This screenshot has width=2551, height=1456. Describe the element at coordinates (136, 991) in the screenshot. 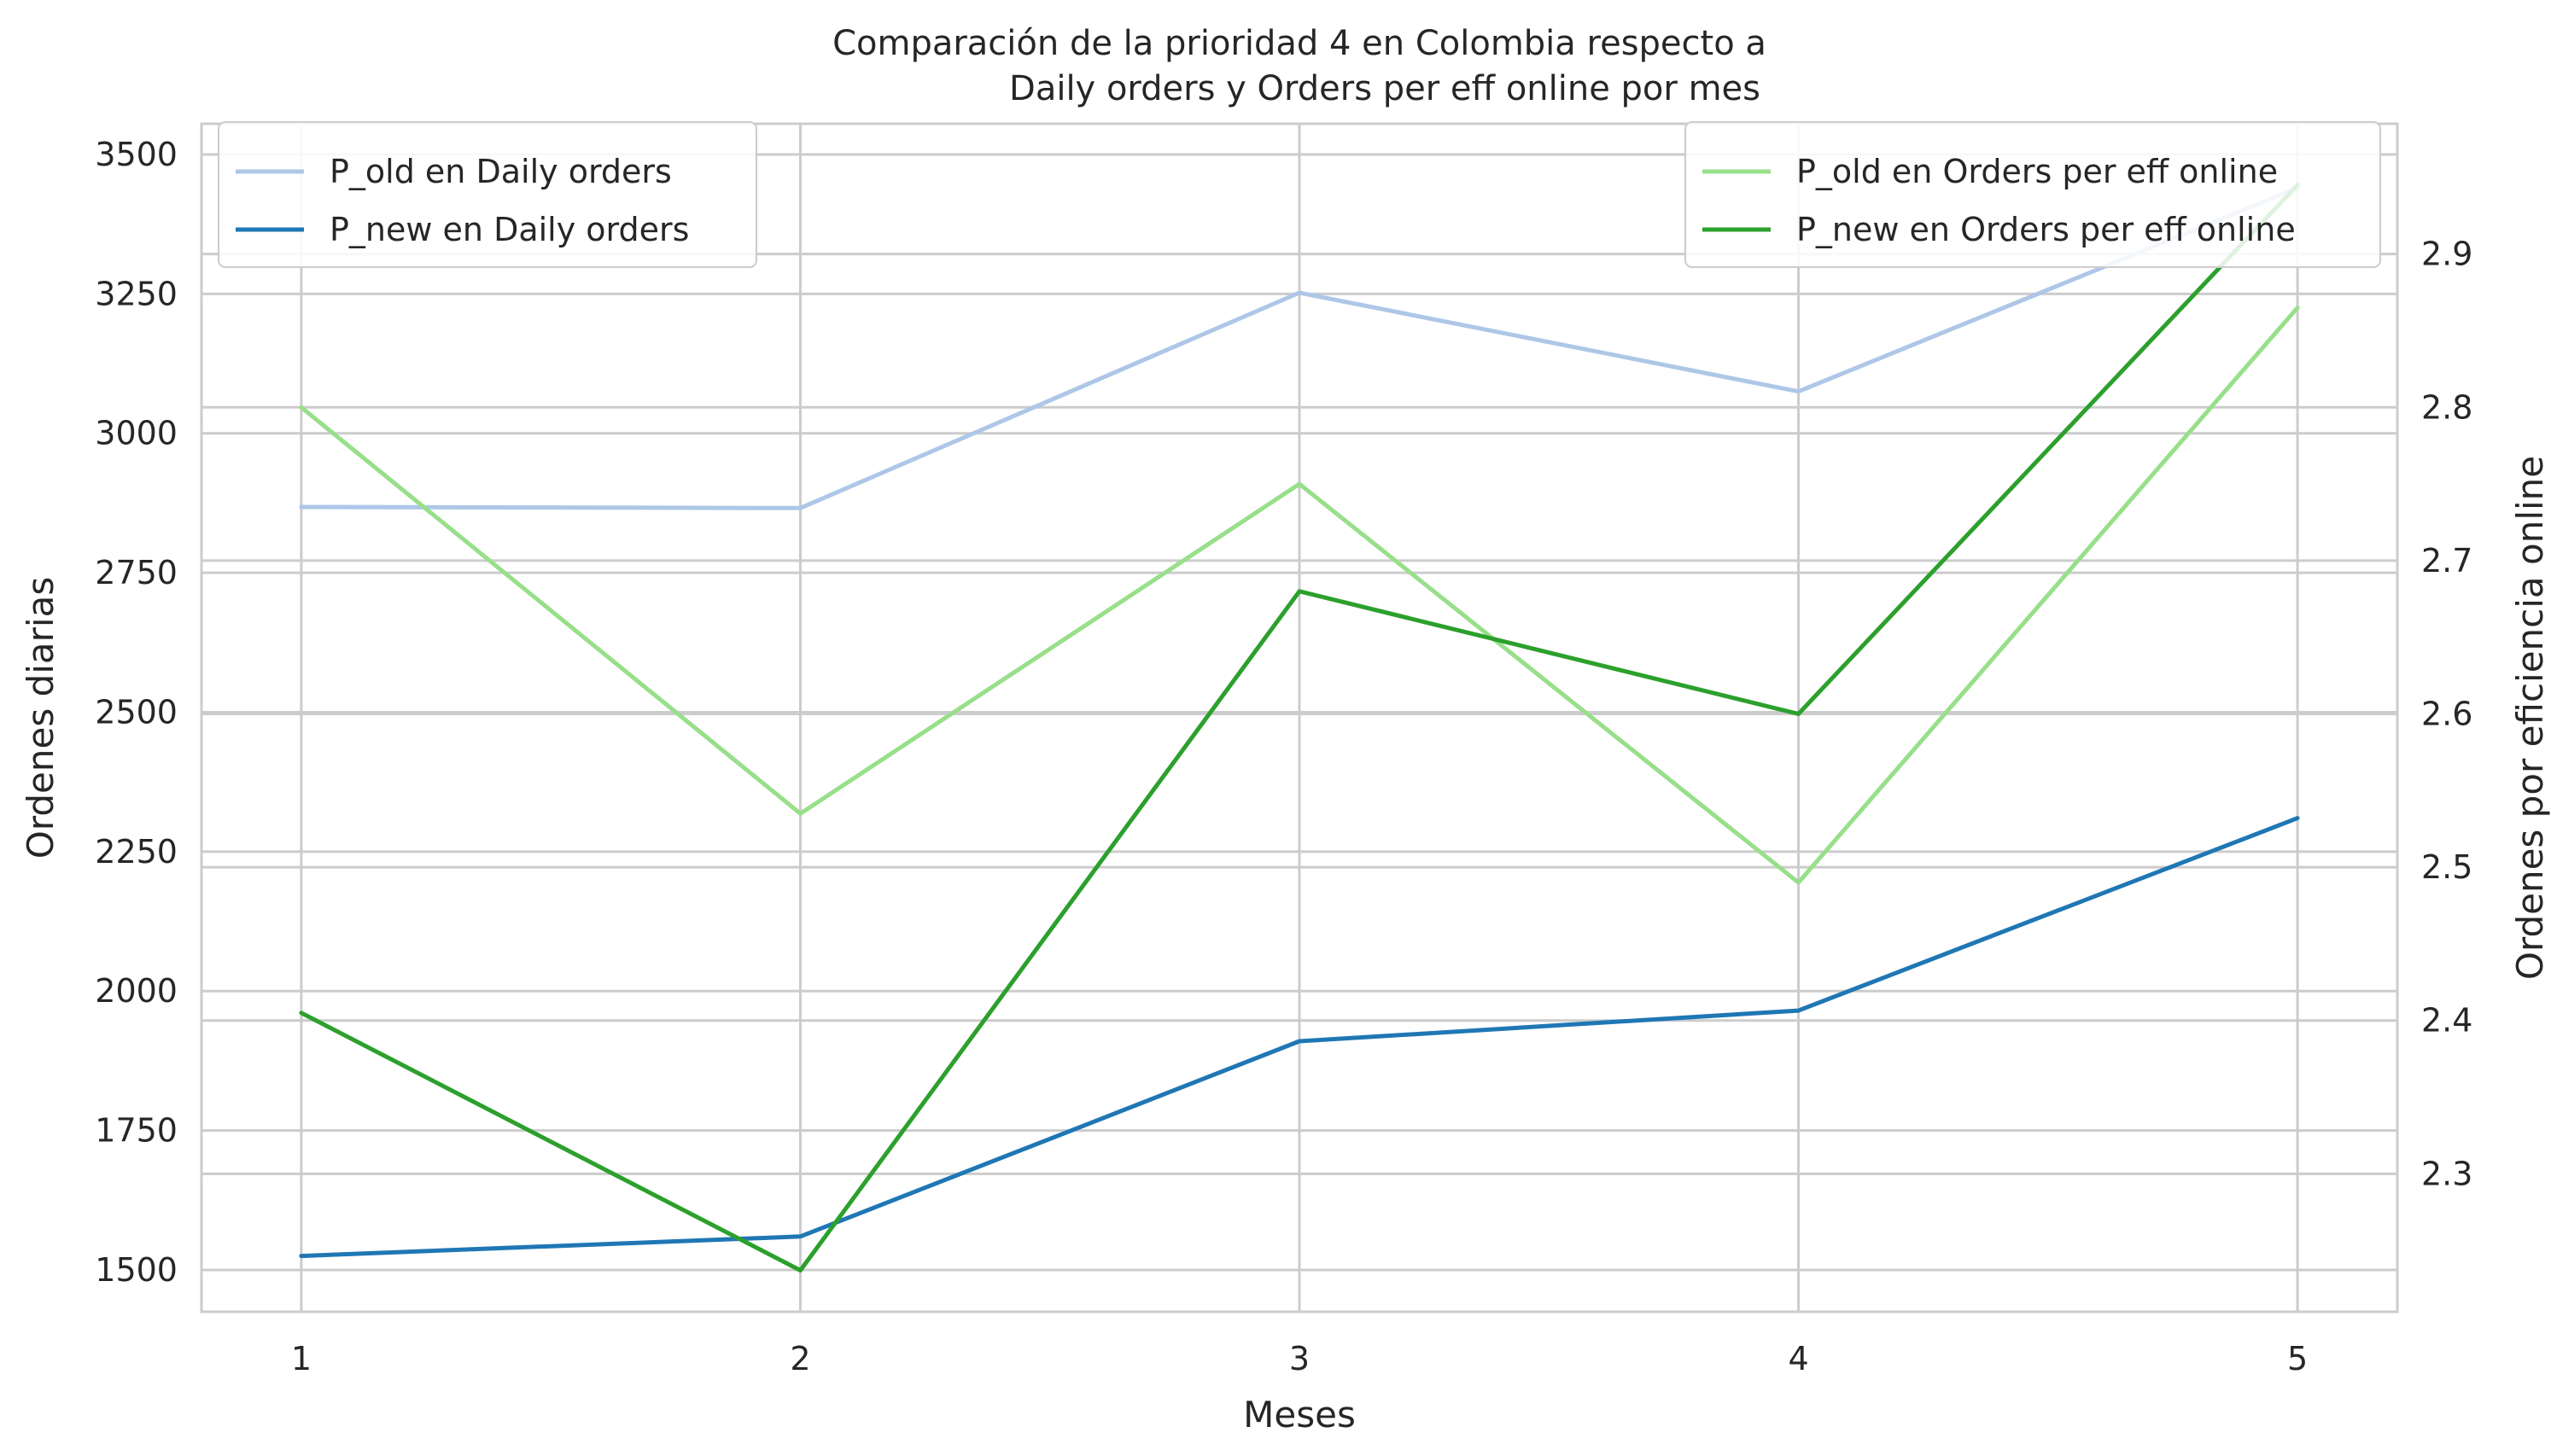

I see `y-left-tick-label: 2000` at that location.